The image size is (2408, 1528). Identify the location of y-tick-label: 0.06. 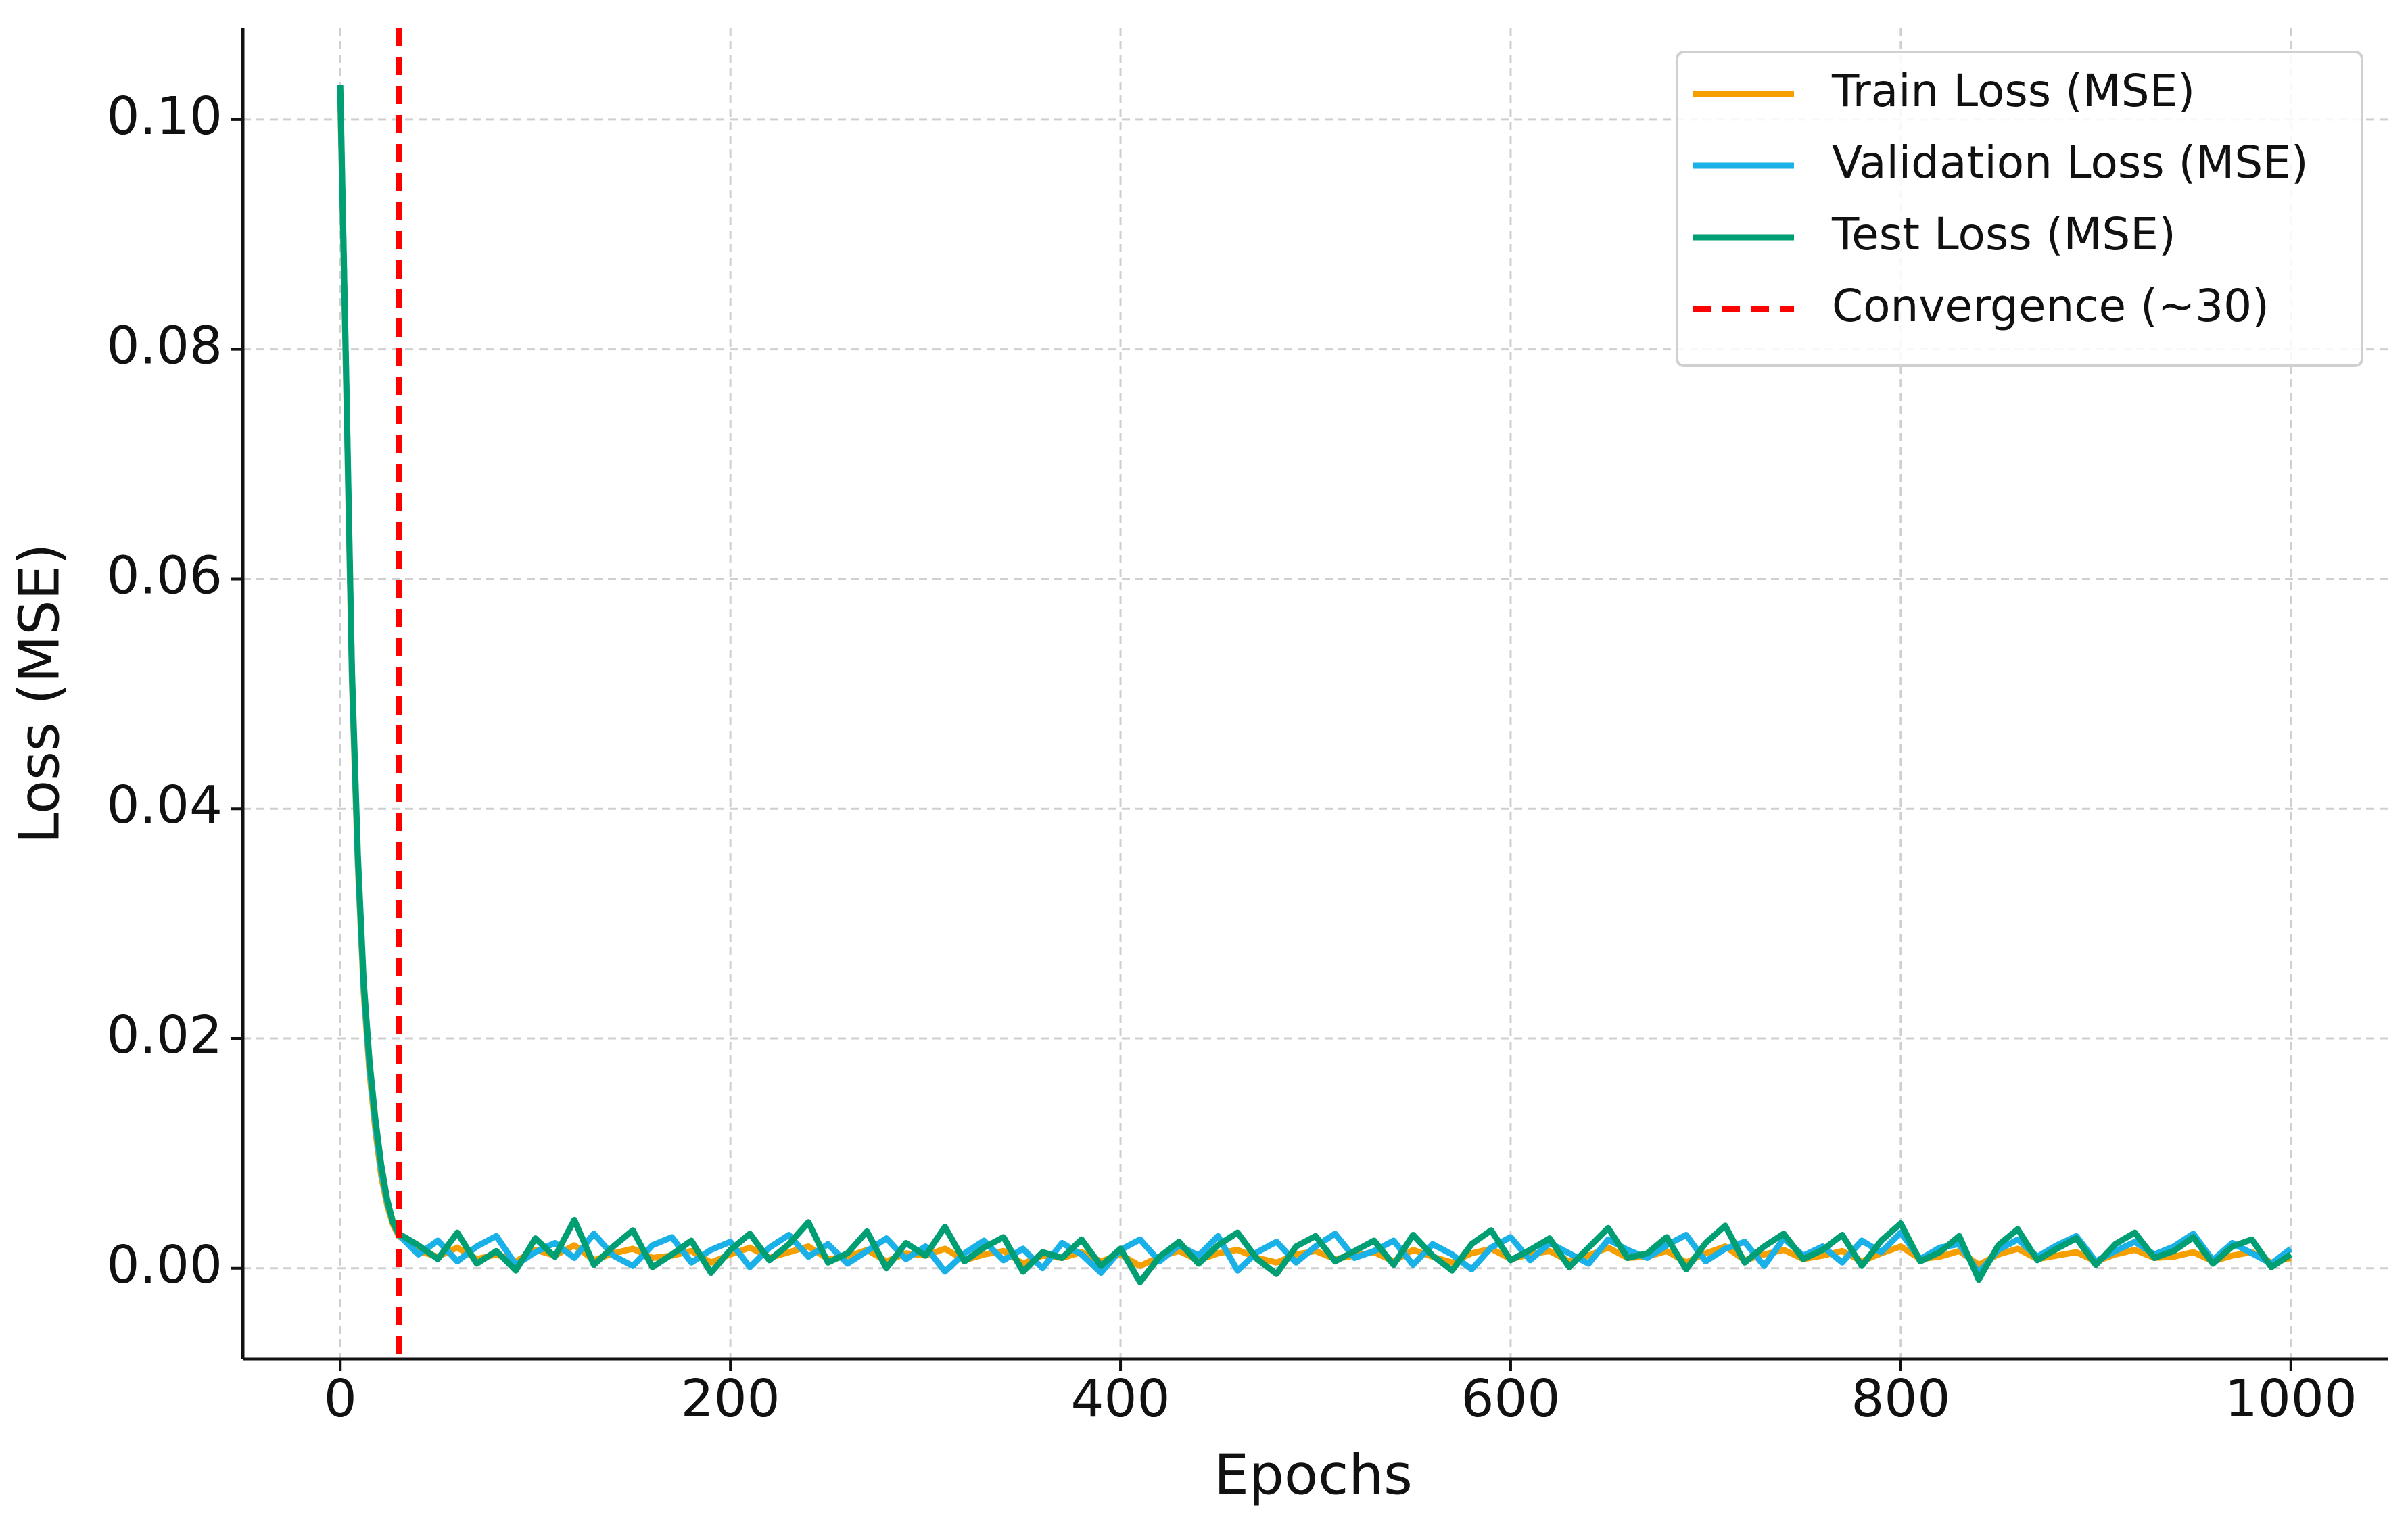
(164, 576).